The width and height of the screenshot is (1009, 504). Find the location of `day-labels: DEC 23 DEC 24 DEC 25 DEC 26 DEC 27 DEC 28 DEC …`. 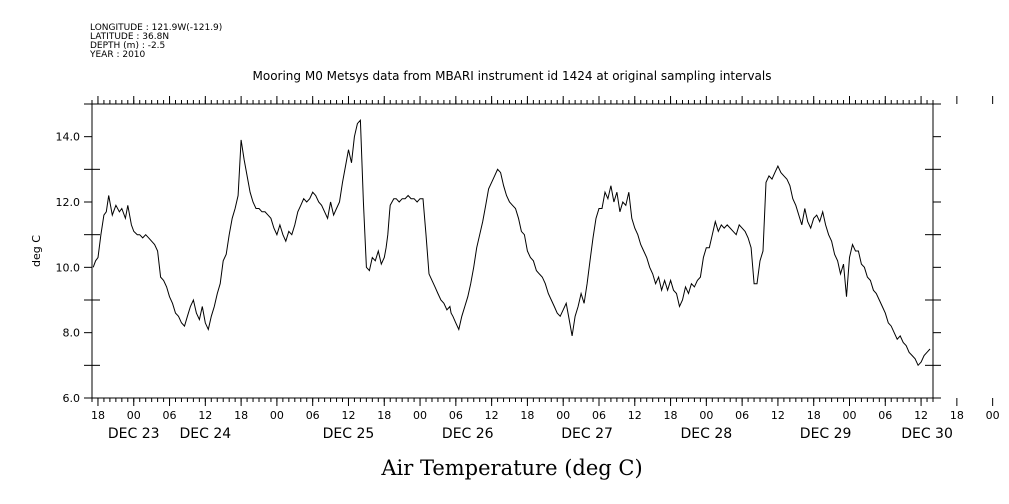

day-labels: DEC 23 DEC 24 DEC 25 DEC 26 DEC 27 DEC 28 DEC … is located at coordinates (530, 434).